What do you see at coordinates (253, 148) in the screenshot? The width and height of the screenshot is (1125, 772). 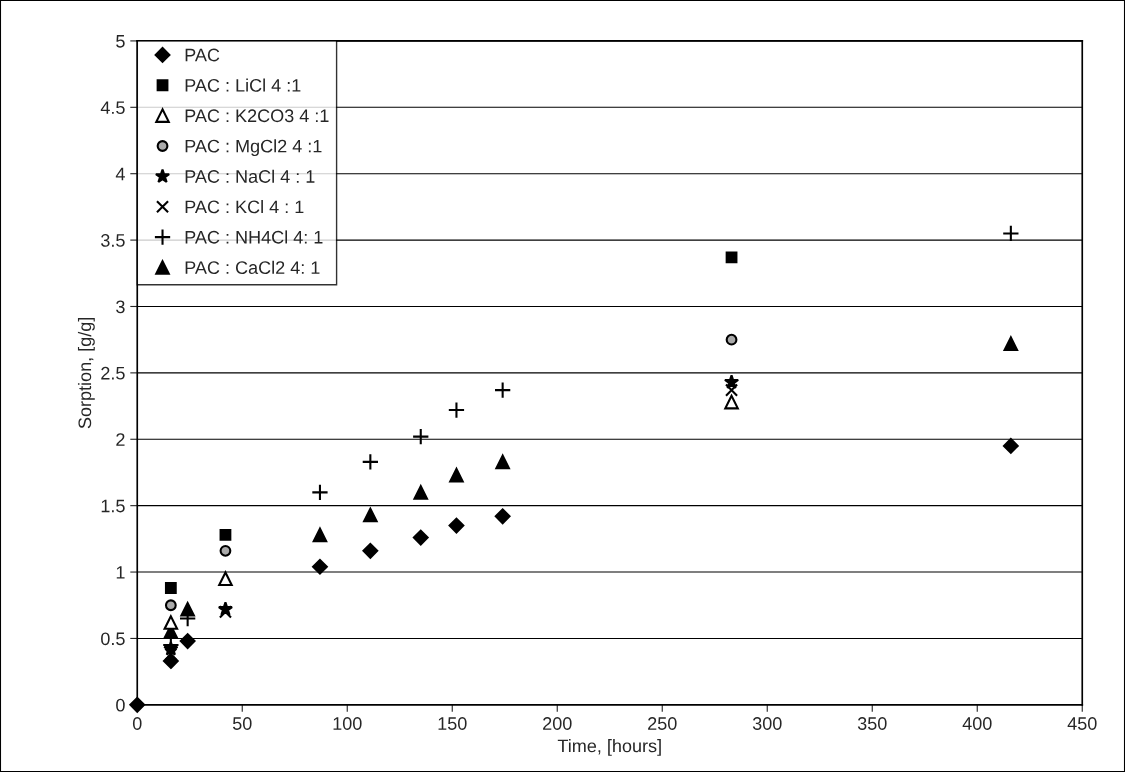 I see `legend-label: PAC : MgCl2 4 :1` at bounding box center [253, 148].